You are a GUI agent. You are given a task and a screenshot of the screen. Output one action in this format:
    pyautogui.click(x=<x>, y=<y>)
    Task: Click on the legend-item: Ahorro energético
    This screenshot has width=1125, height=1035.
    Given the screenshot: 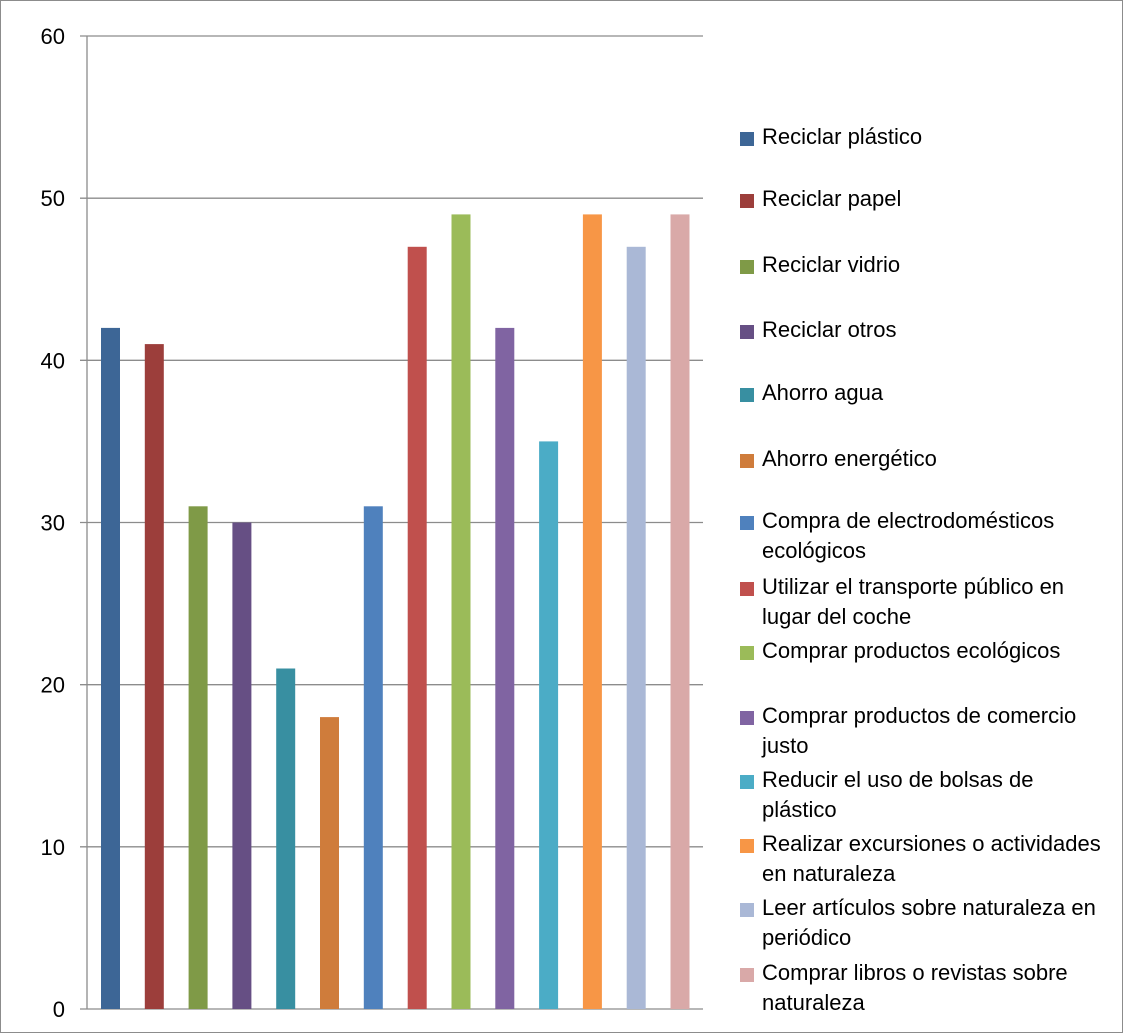 What is the action you would take?
    pyautogui.click(x=926, y=459)
    